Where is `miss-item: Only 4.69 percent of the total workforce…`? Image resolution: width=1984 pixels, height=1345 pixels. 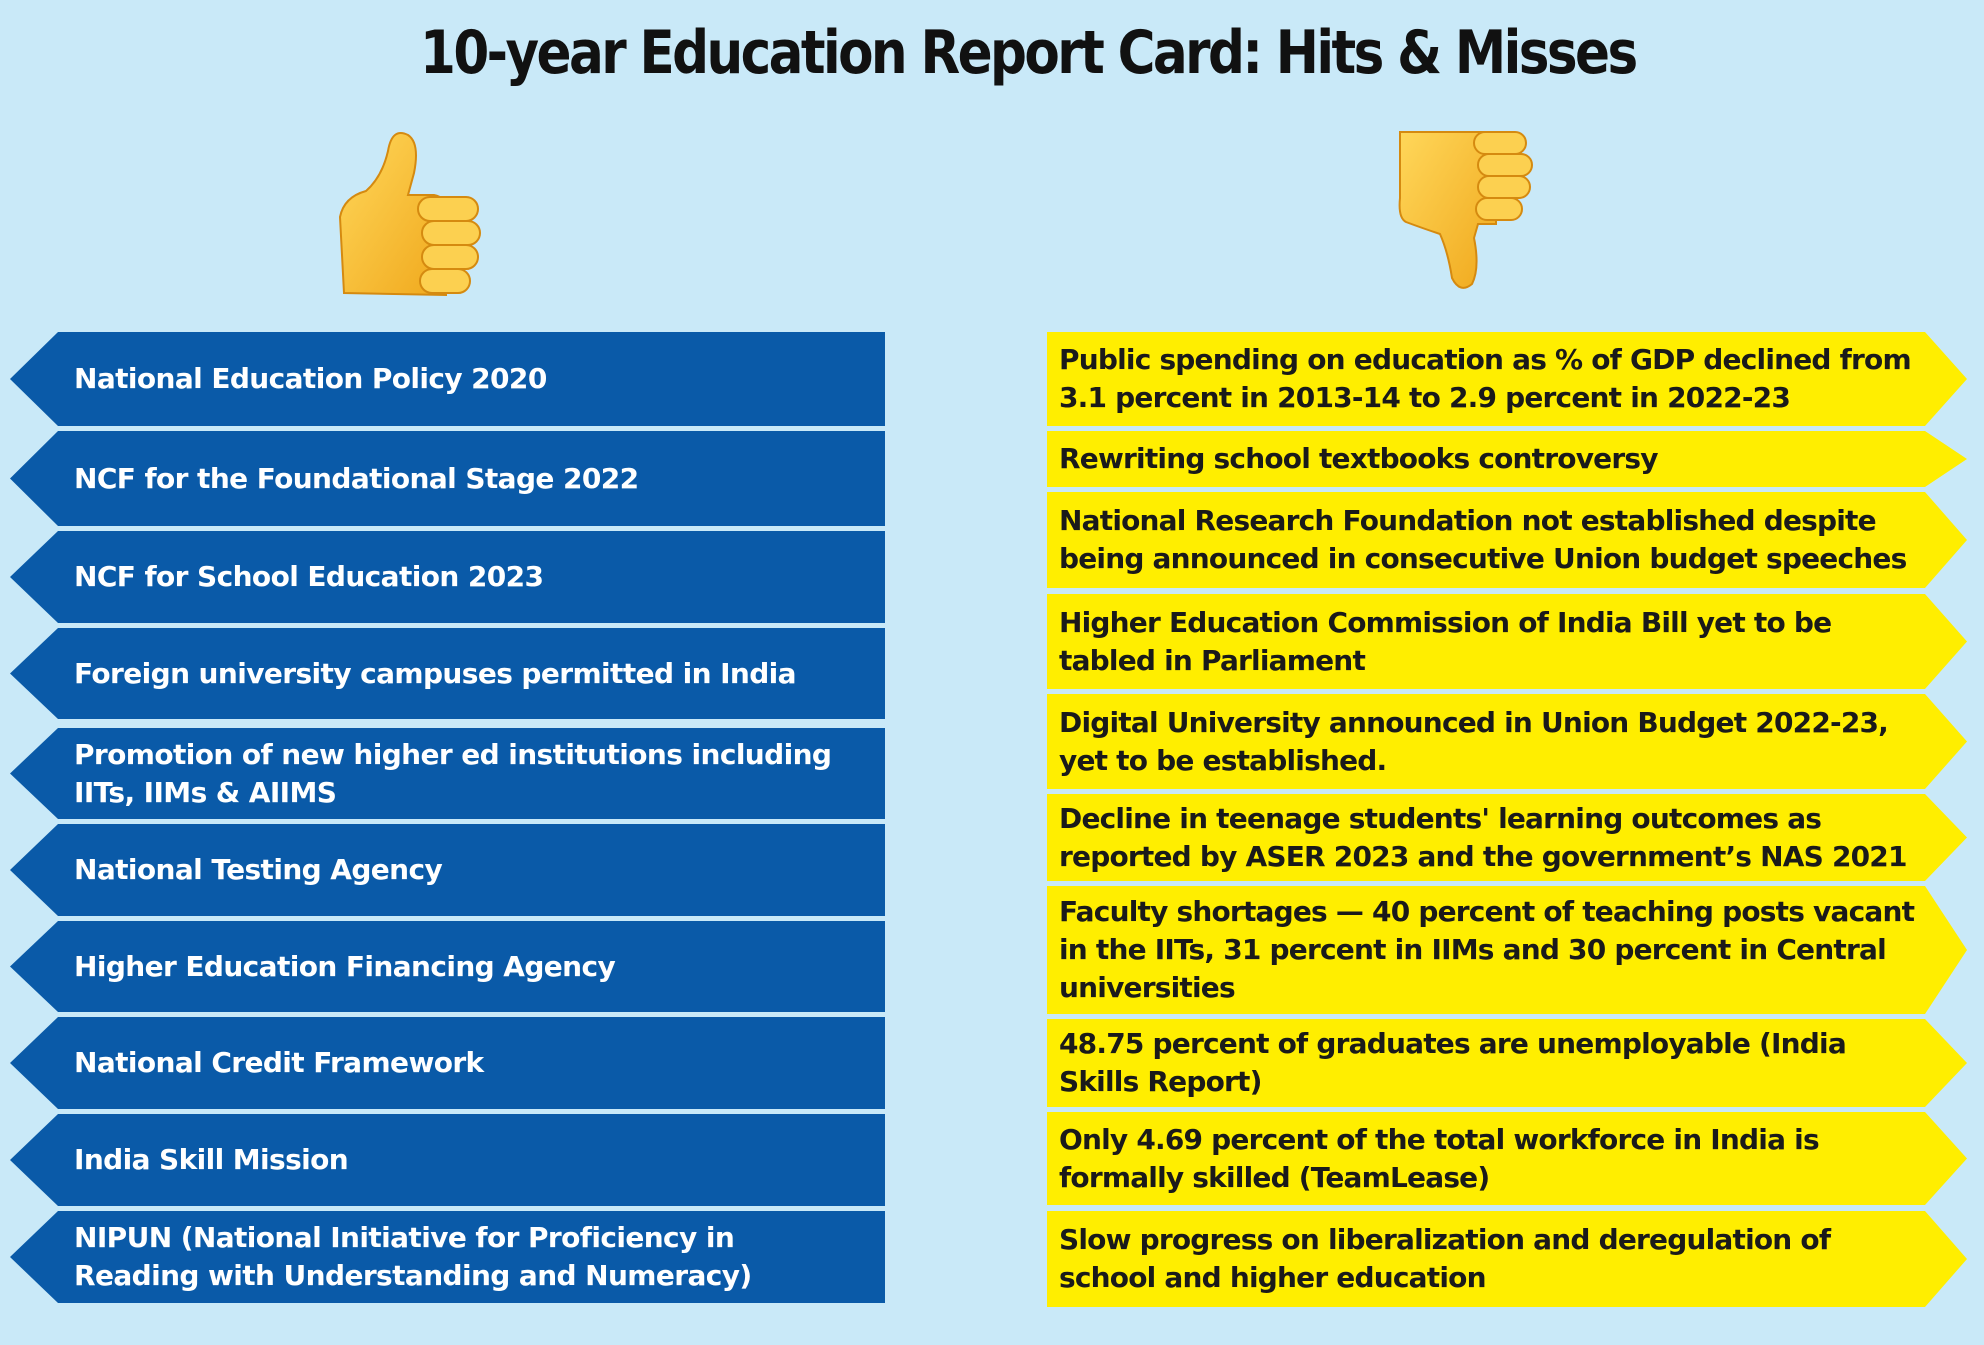 miss-item: Only 4.69 percent of the total workforce… is located at coordinates (1507, 1158).